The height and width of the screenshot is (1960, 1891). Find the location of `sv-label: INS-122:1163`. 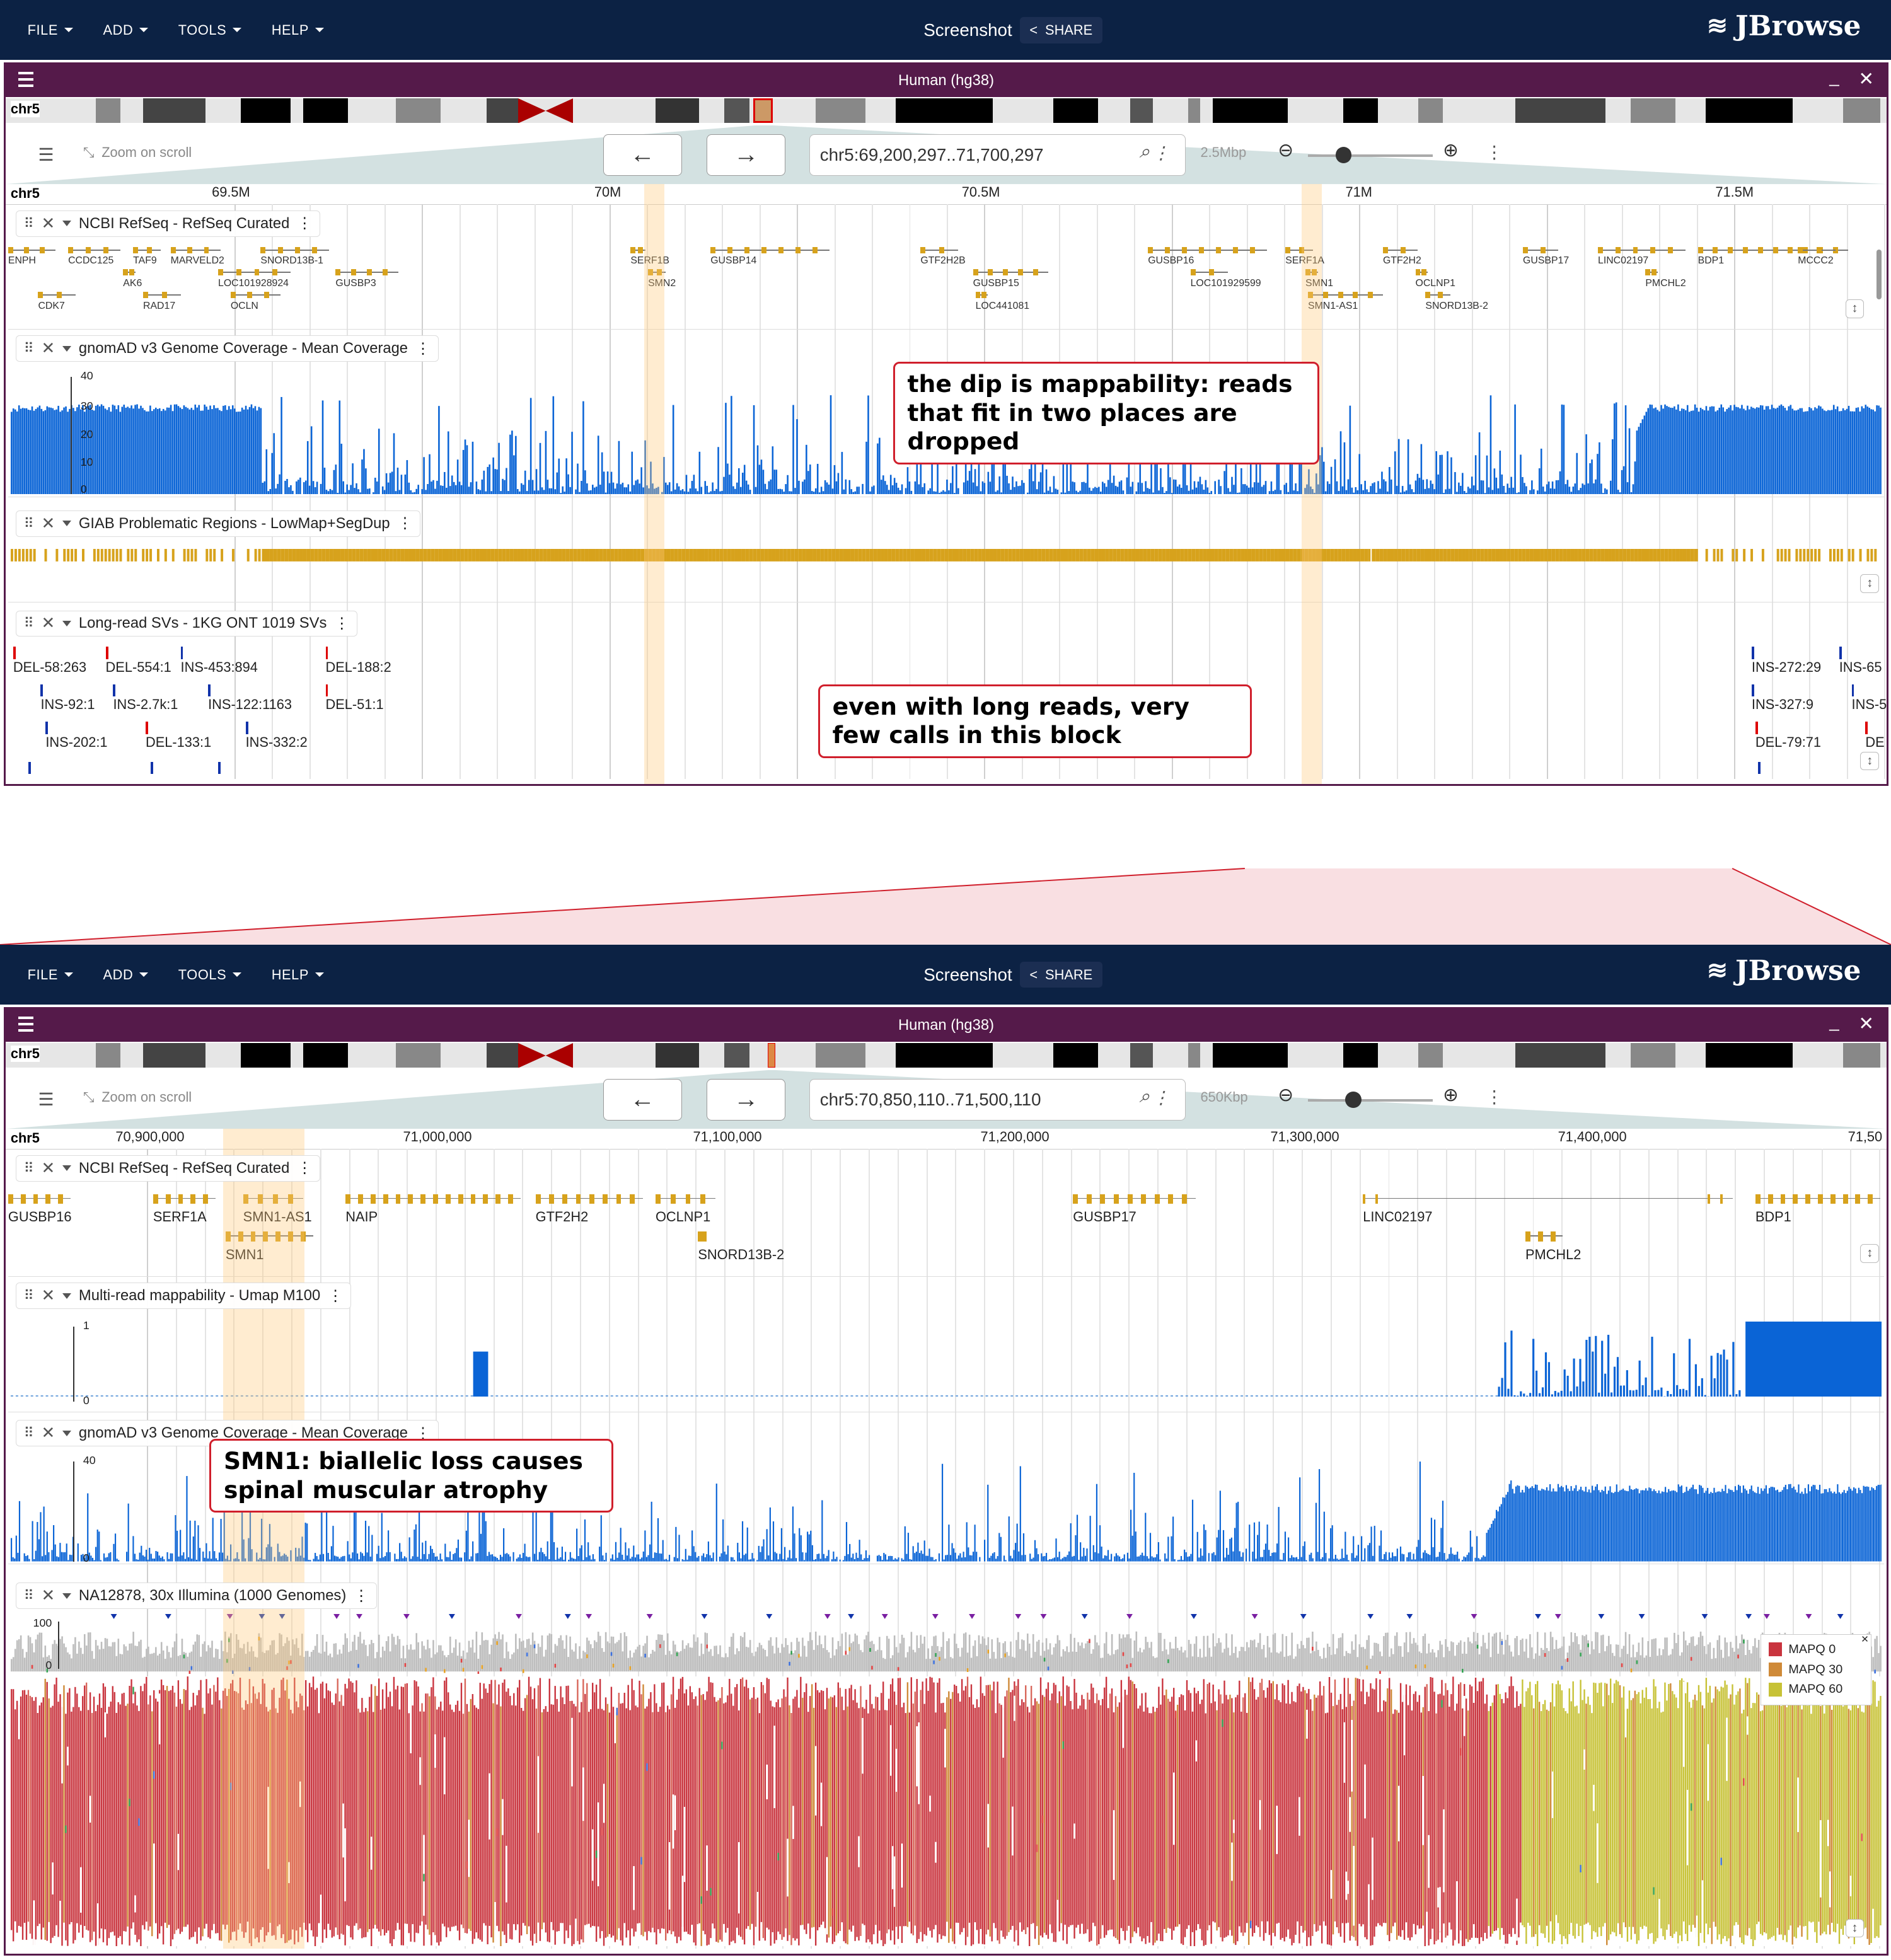

sv-label: INS-122:1163 is located at coordinates (250, 704).